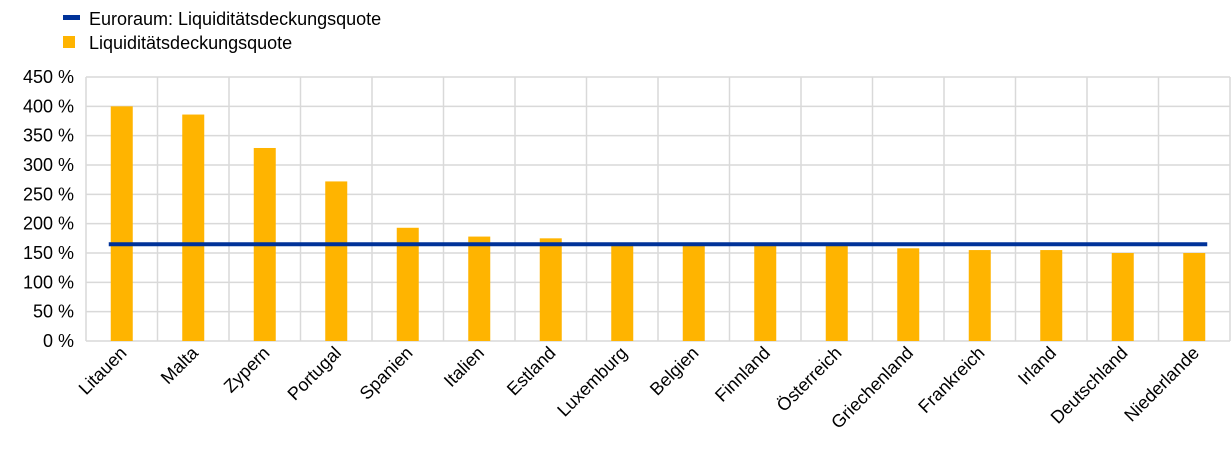  Describe the element at coordinates (48, 194) in the screenshot. I see `y-tick-label: 250 %` at that location.